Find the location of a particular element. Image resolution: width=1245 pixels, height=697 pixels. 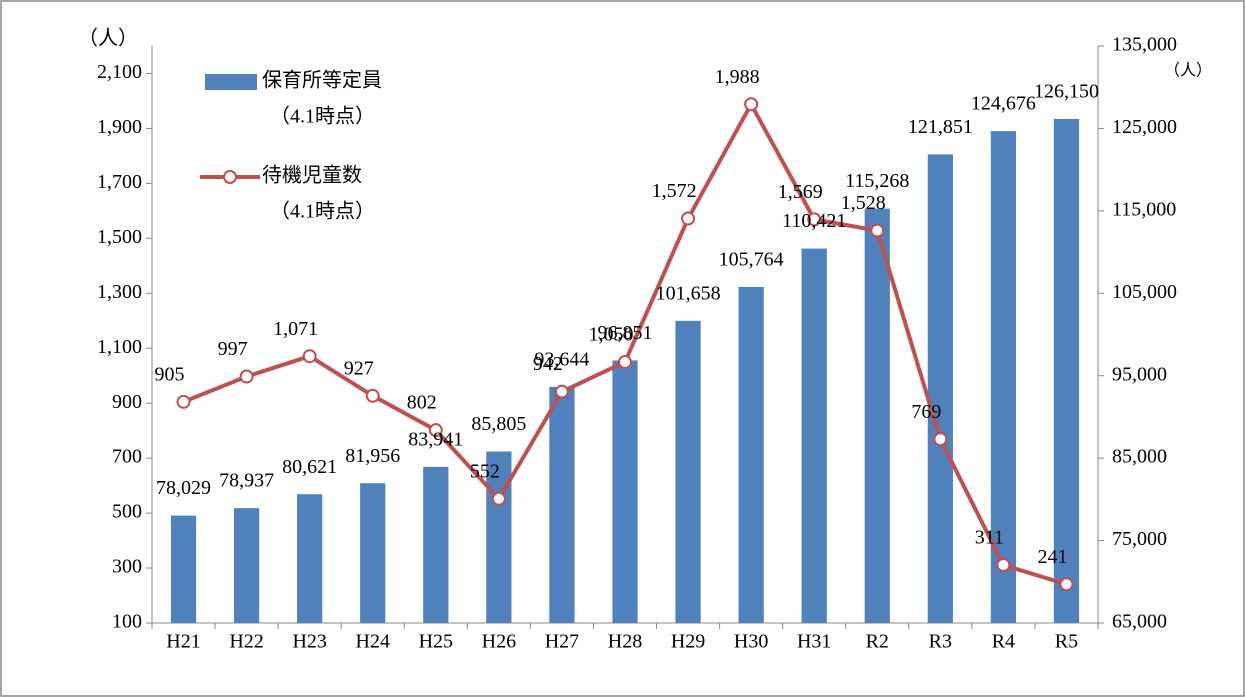

x-tick-label: H25 is located at coordinates (436, 642).